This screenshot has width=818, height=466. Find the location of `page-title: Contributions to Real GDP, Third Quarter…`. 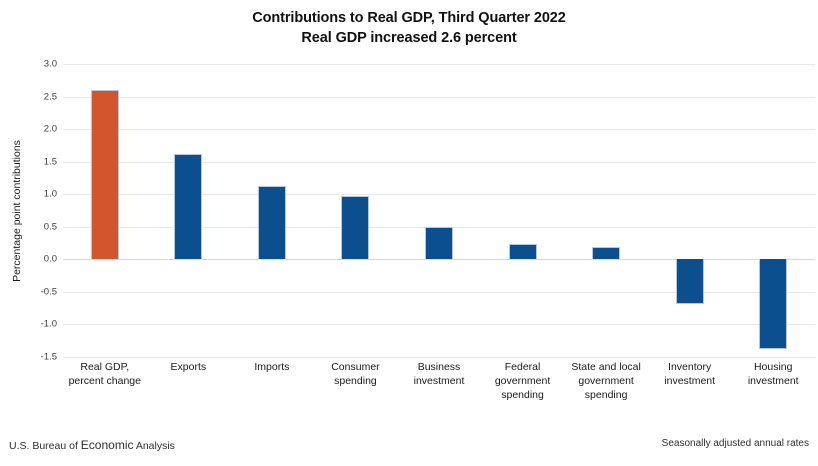

page-title: Contributions to Real GDP, Third Quarter… is located at coordinates (409, 28).